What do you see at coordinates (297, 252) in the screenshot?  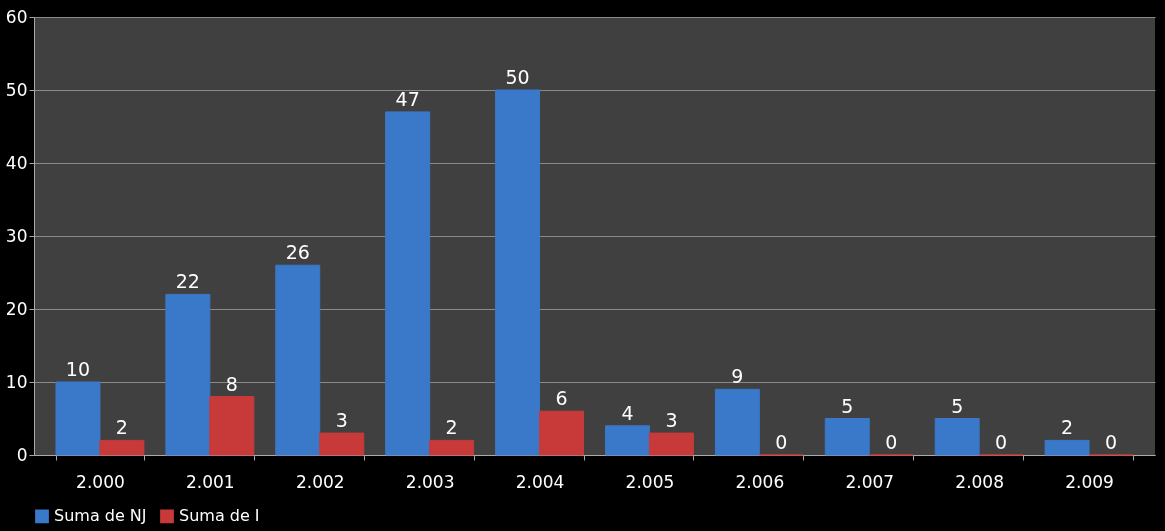 I see `data-label: 26` at bounding box center [297, 252].